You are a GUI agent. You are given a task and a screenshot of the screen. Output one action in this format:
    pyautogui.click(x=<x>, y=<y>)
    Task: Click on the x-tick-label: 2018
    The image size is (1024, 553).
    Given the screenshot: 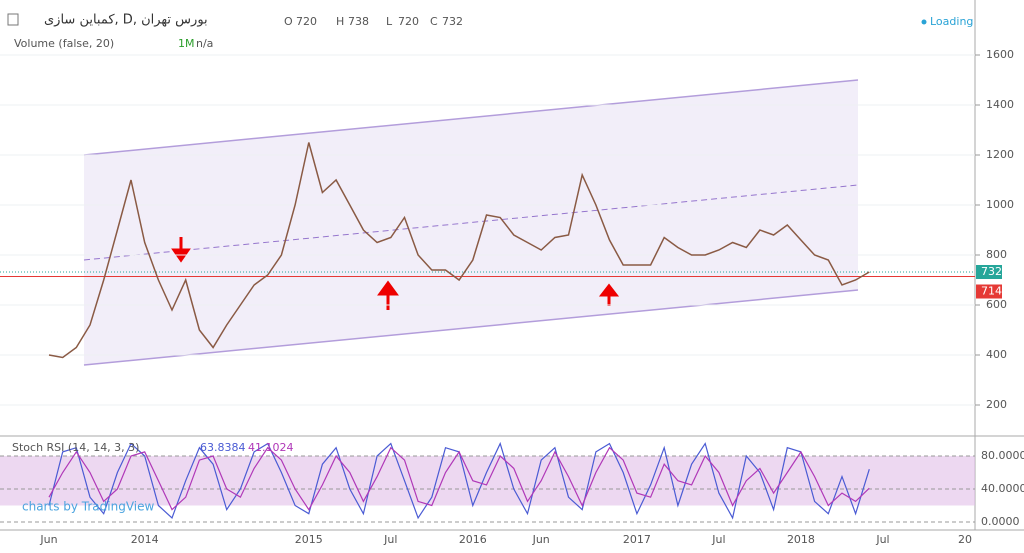 What is the action you would take?
    pyautogui.click(x=801, y=539)
    